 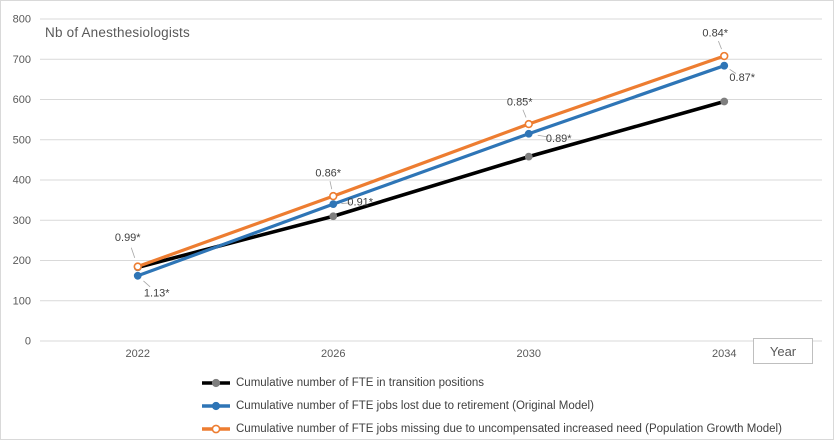 I want to click on data-label: 0.85*, so click(x=520, y=103).